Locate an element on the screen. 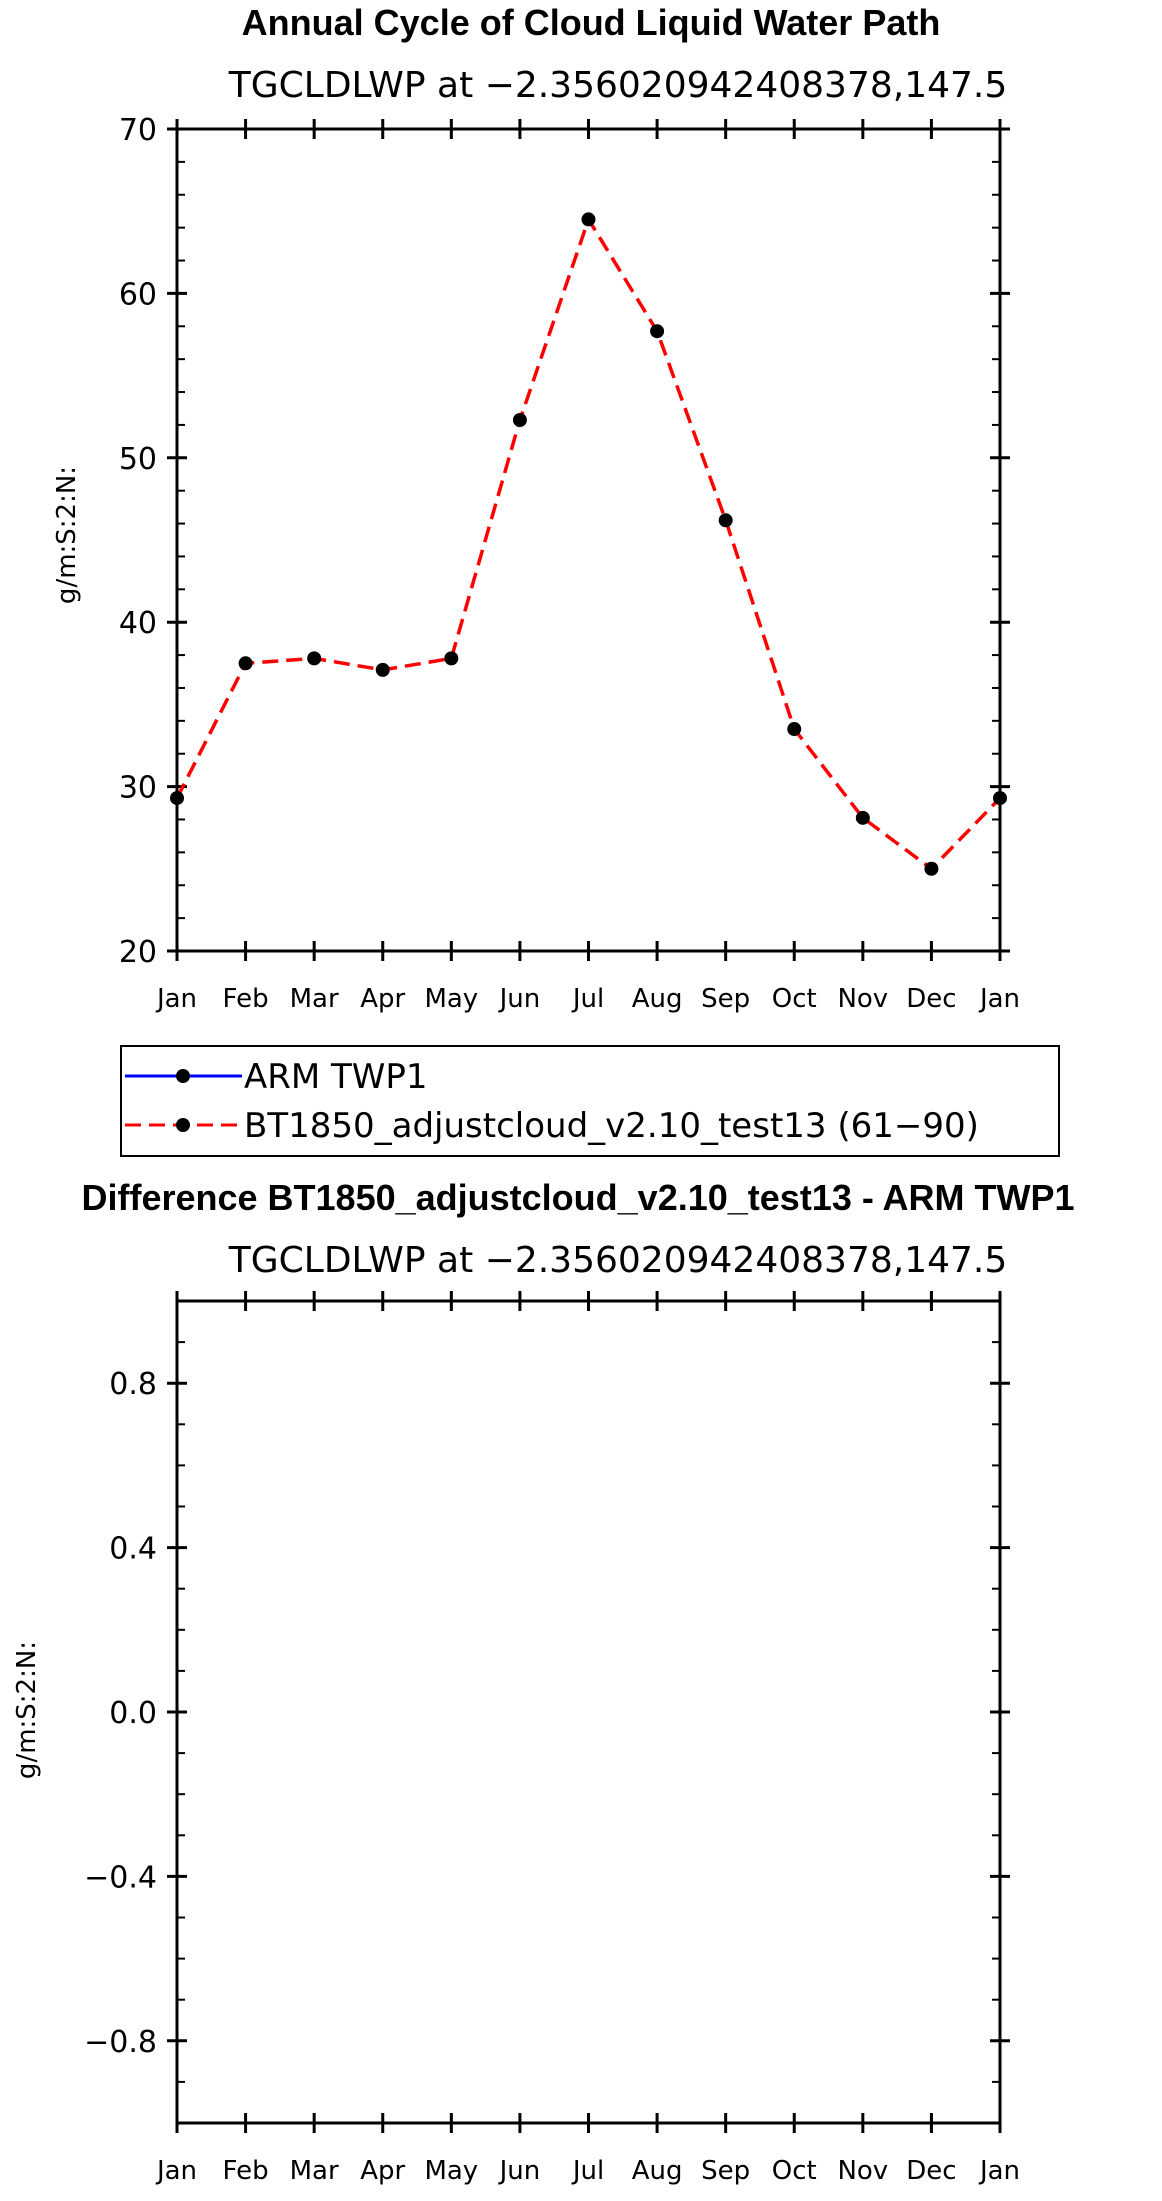 The image size is (1162, 2201). chart2-x-tick-labels: Jan Feb Mar Apr May Jun Jul Aug Sep Oct Nov Dec Jan is located at coordinates (587, 2171).